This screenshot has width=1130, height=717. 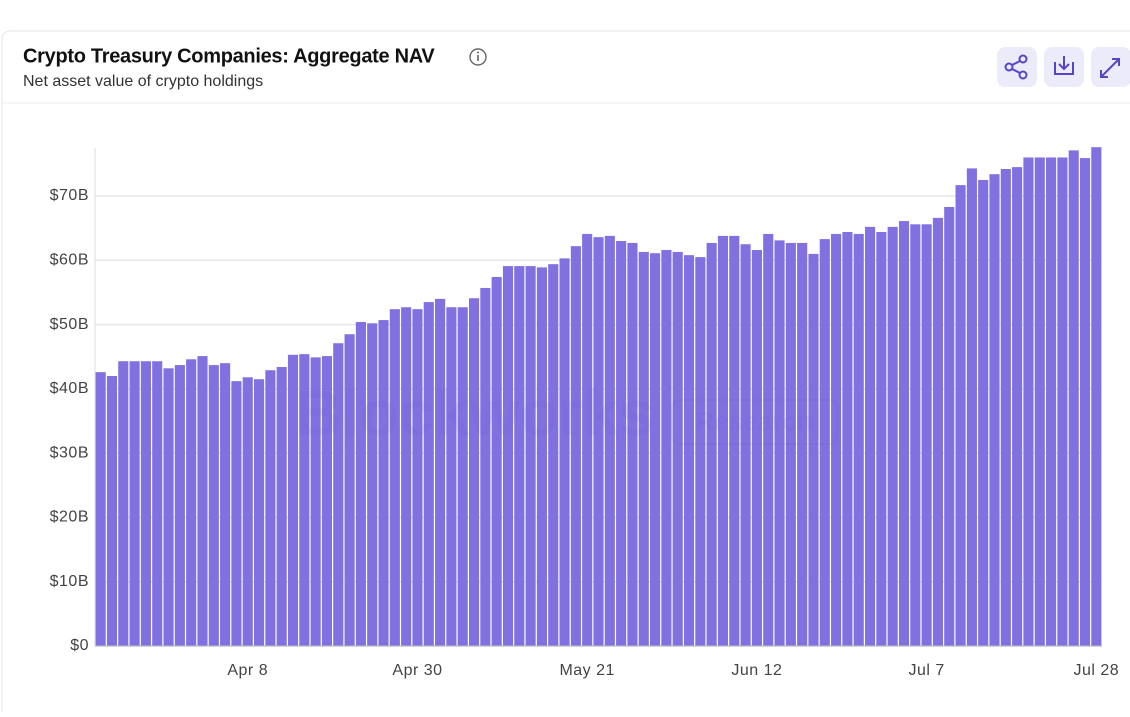 What do you see at coordinates (586, 670) in the screenshot?
I see `x-tick-label: May 21` at bounding box center [586, 670].